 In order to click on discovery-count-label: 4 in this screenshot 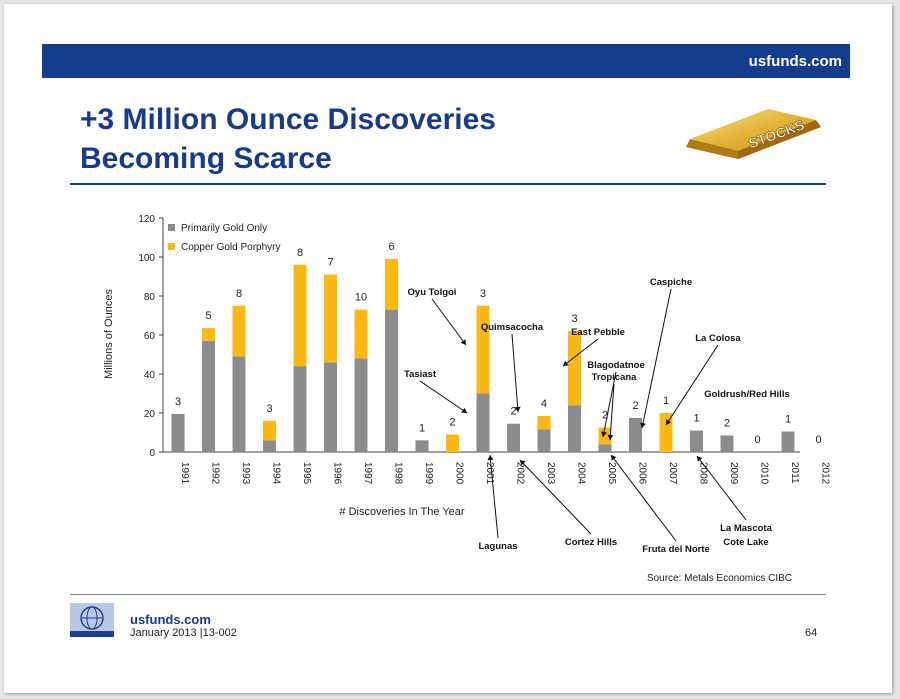, I will do `click(544, 404)`.